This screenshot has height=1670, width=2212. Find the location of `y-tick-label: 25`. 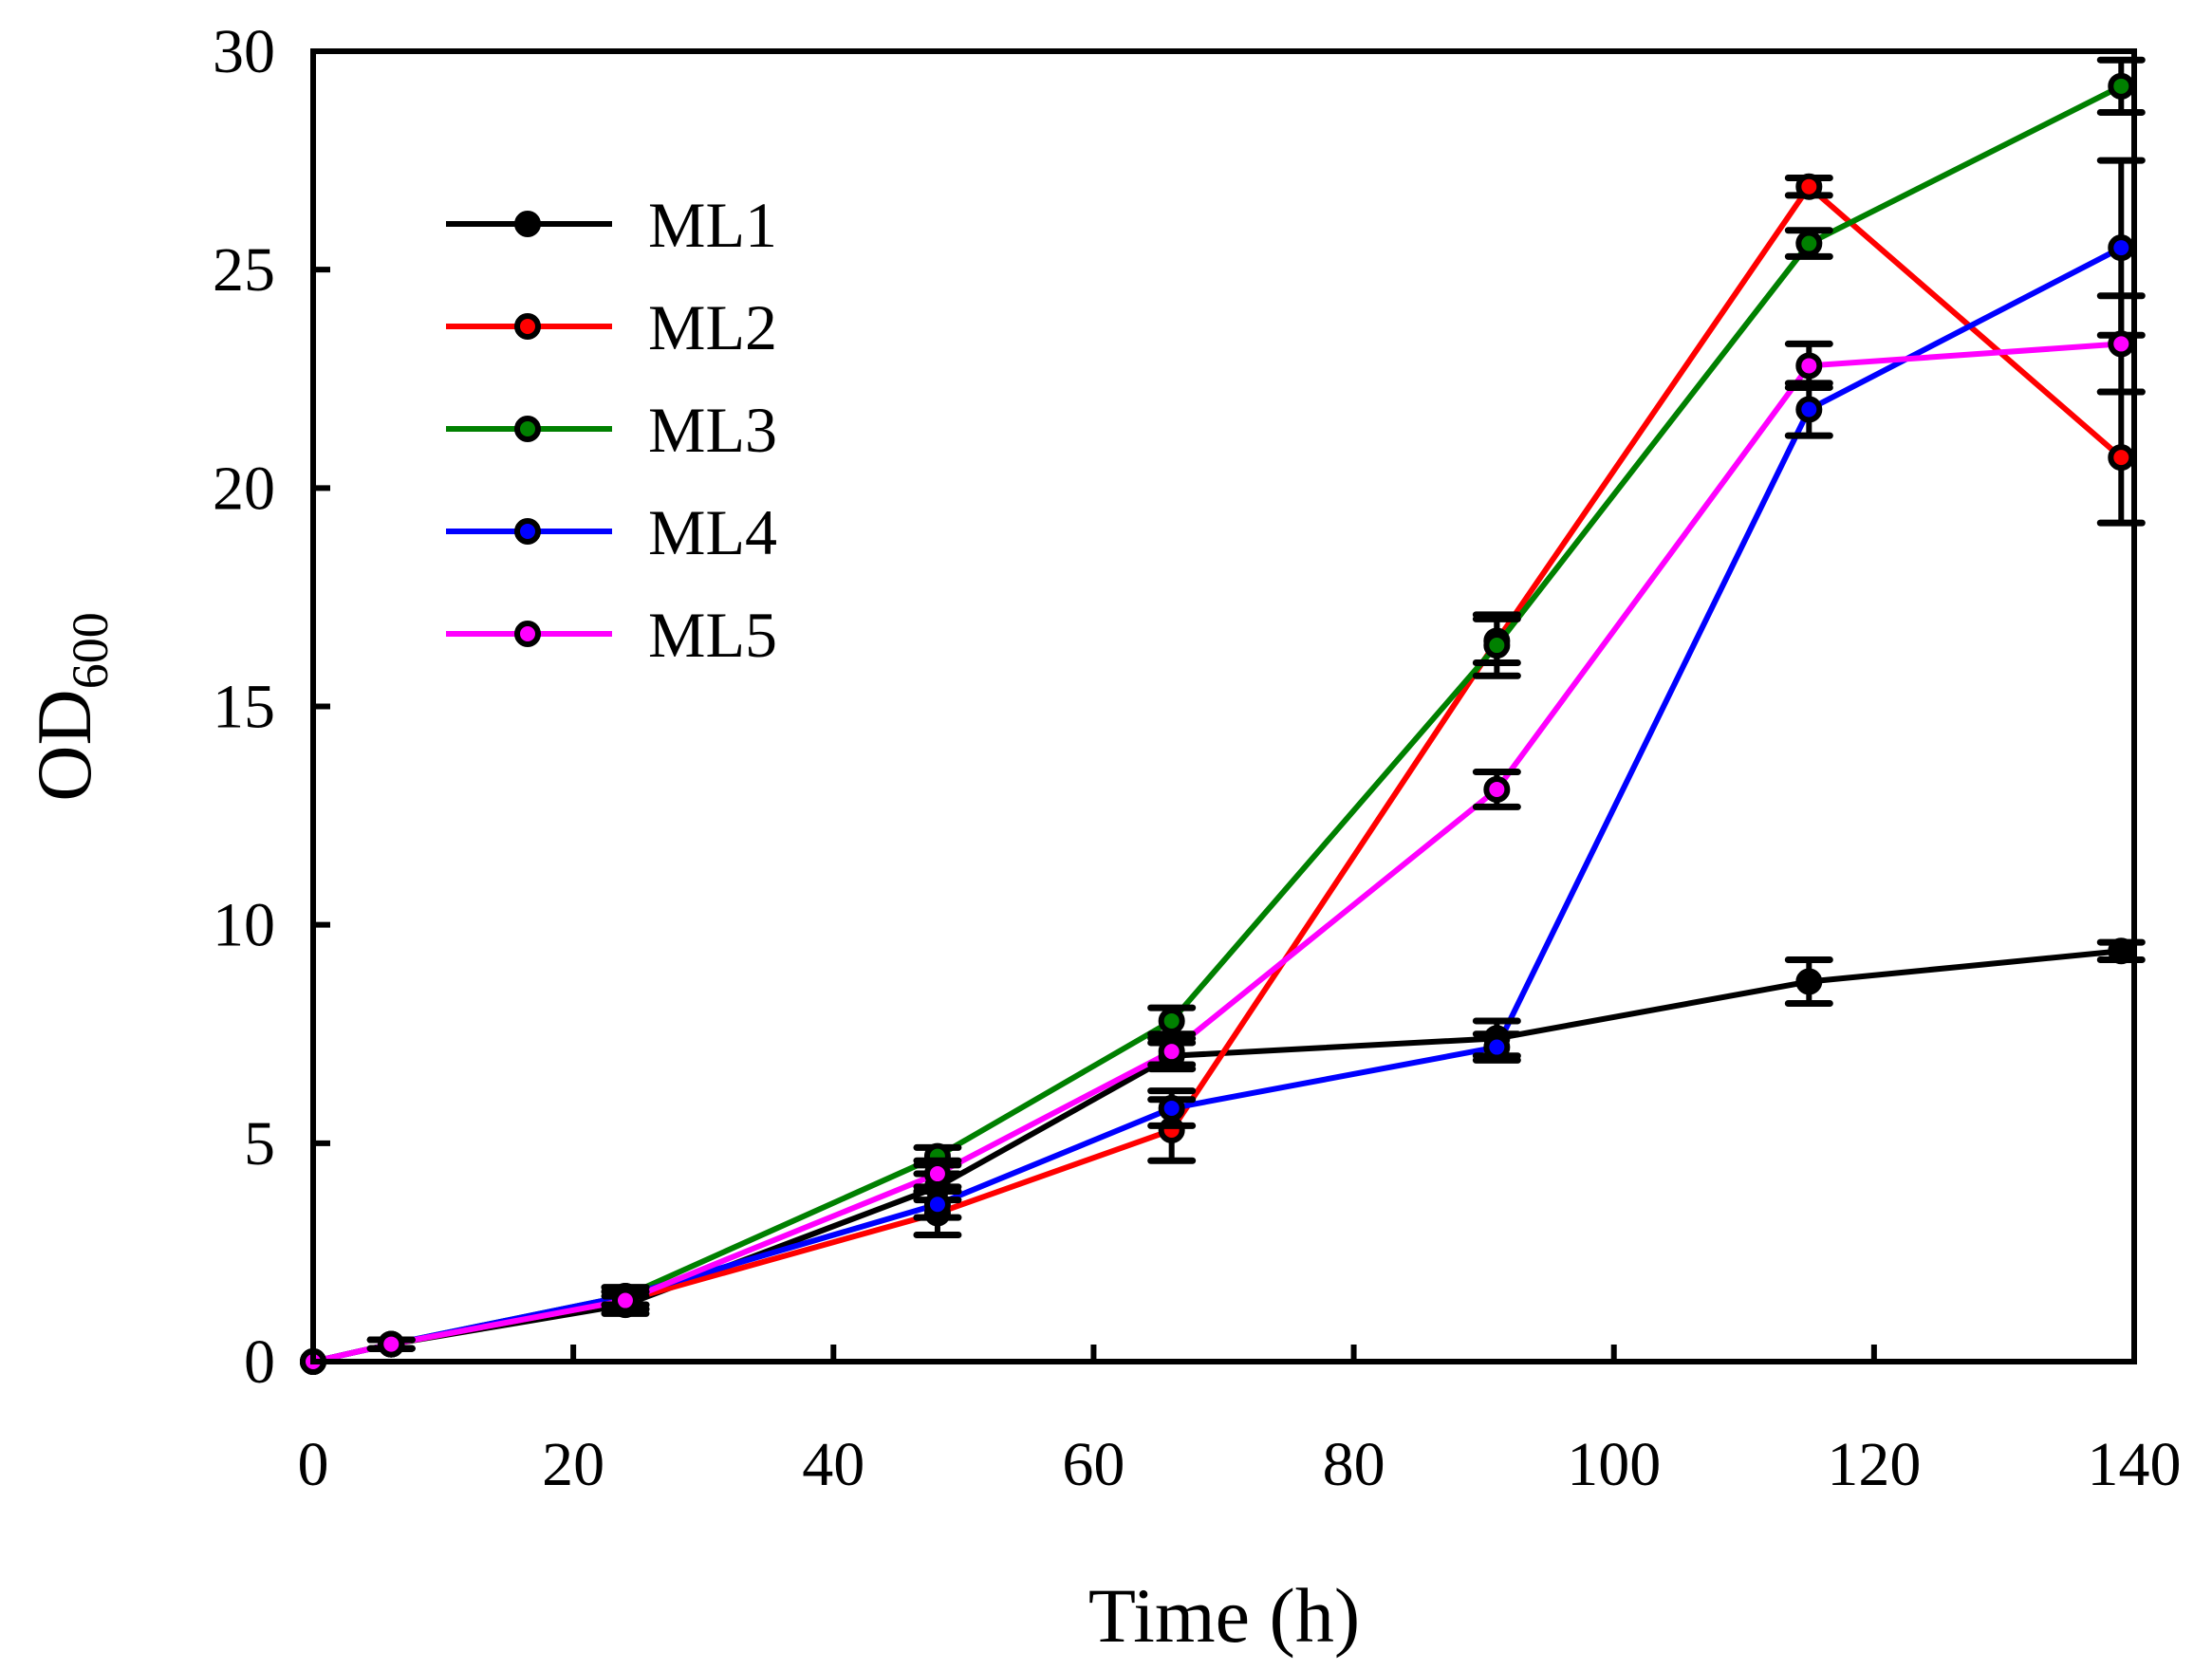

y-tick-label: 25 is located at coordinates (244, 270).